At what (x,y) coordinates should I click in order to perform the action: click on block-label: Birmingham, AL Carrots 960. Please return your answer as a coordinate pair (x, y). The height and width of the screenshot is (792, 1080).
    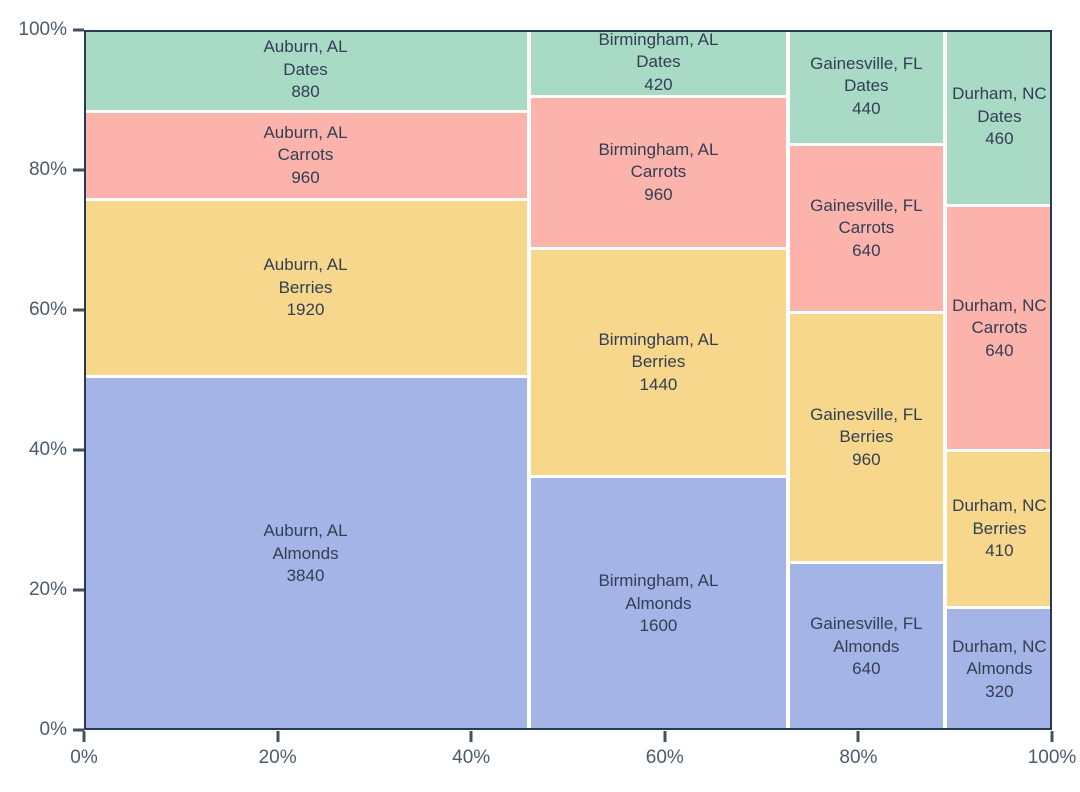
    Looking at the image, I should click on (658, 171).